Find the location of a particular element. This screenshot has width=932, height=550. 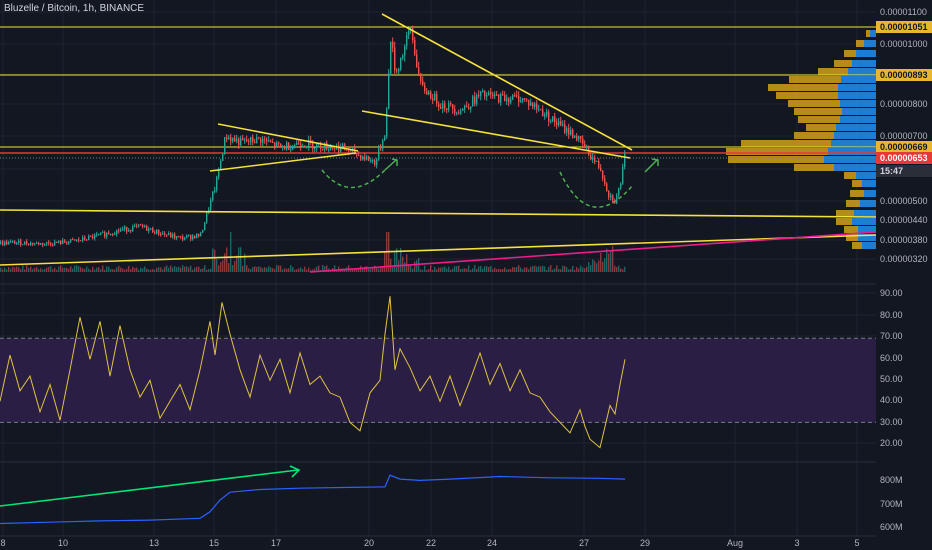

price-tick-label: 0.00000440 is located at coordinates (904, 220).